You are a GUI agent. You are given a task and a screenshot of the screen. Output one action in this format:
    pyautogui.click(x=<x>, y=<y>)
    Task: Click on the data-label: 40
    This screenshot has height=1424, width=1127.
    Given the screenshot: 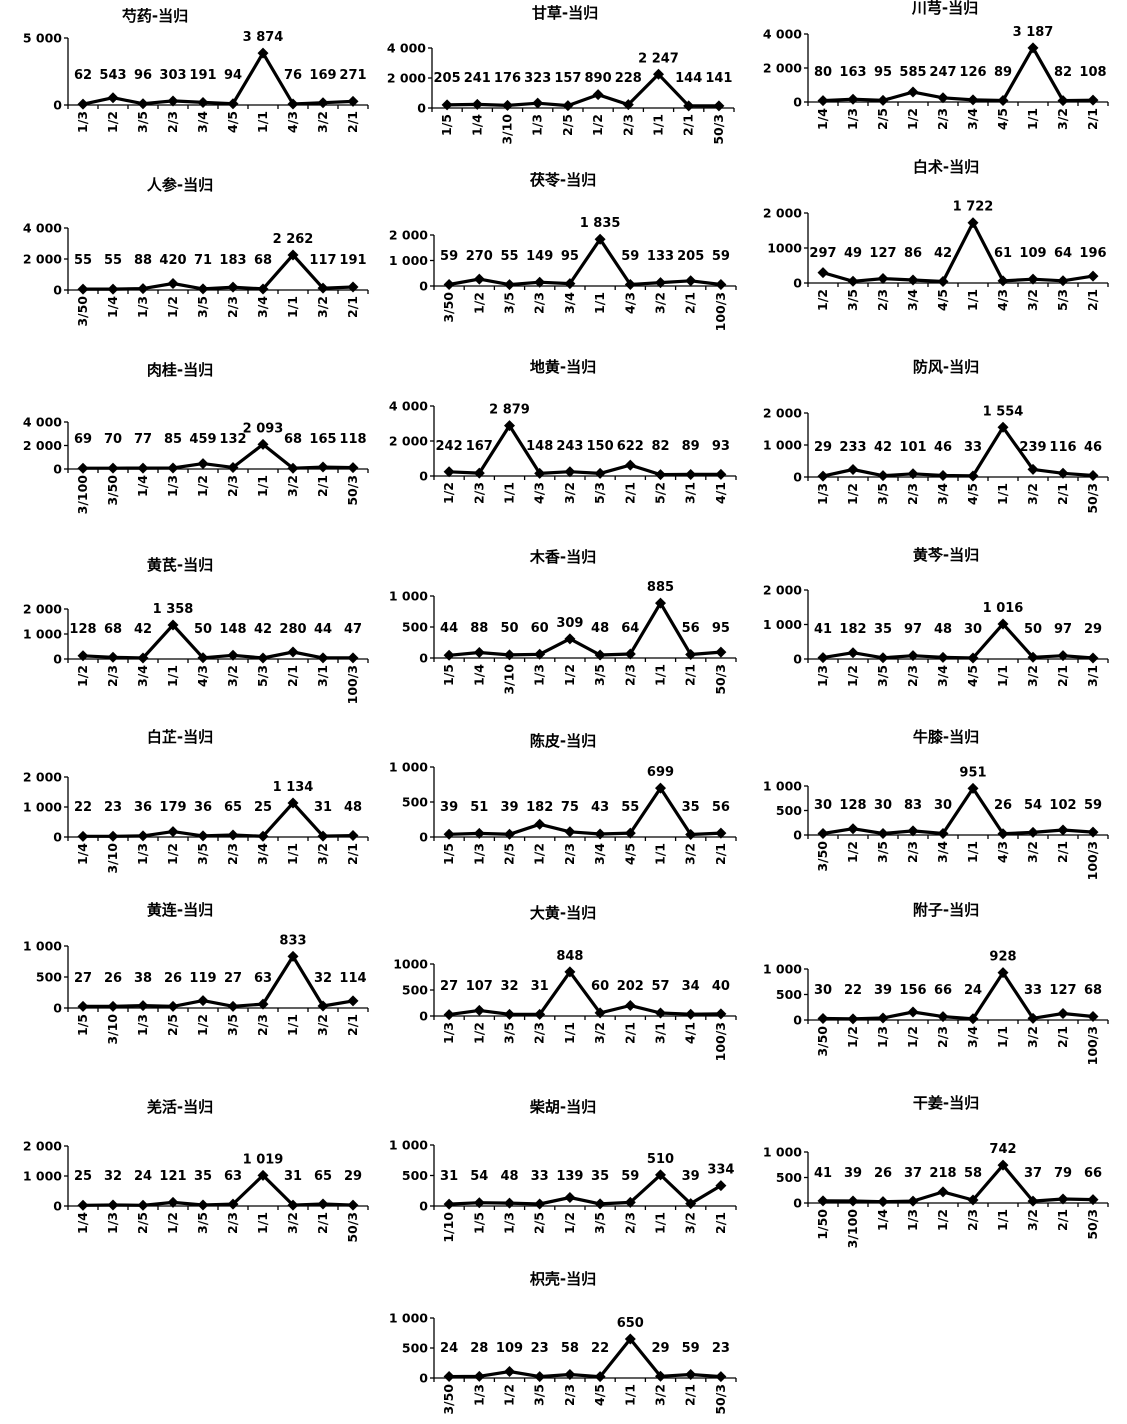 What is the action you would take?
    pyautogui.click(x=721, y=986)
    